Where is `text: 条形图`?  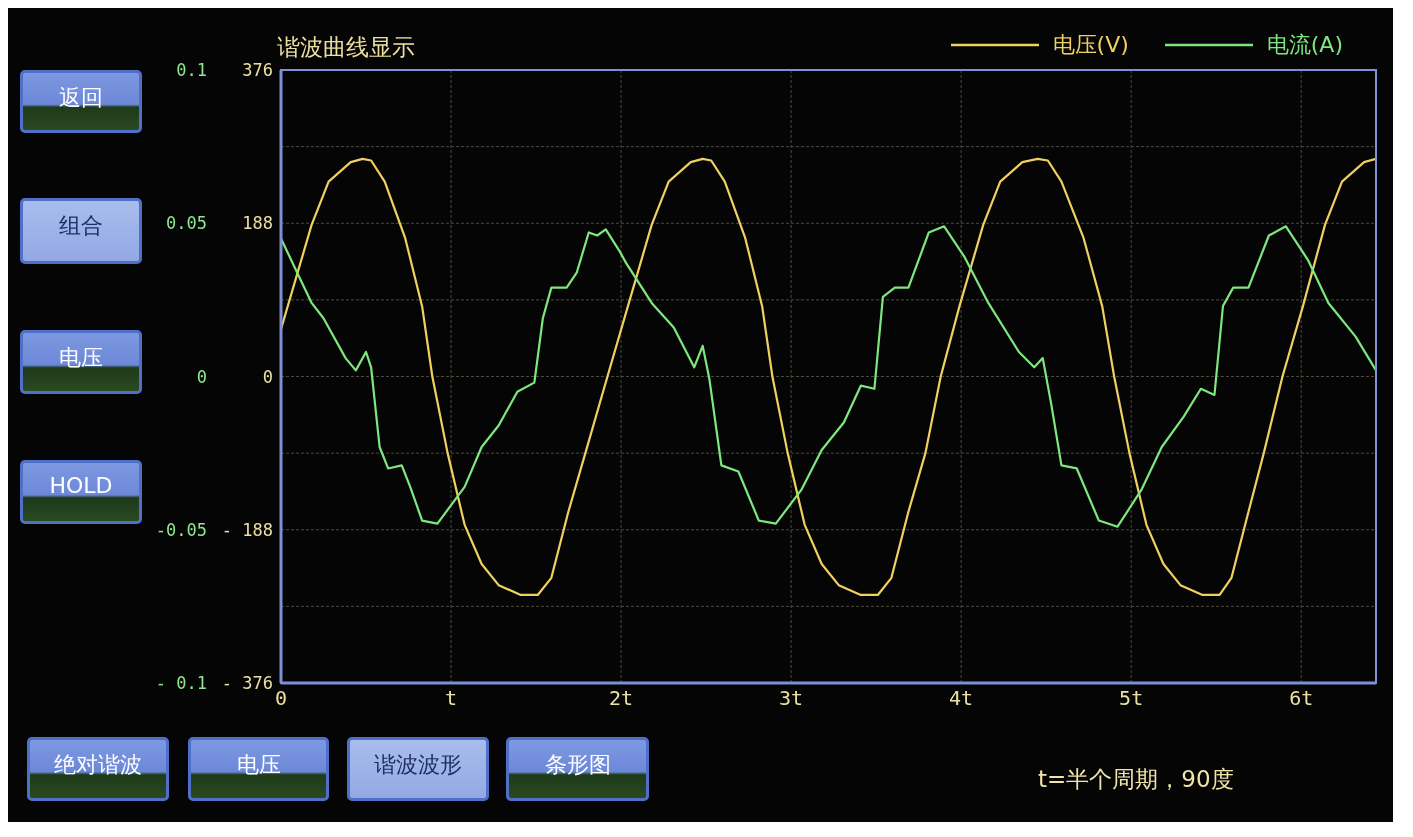 text: 条形图 is located at coordinates (577, 769).